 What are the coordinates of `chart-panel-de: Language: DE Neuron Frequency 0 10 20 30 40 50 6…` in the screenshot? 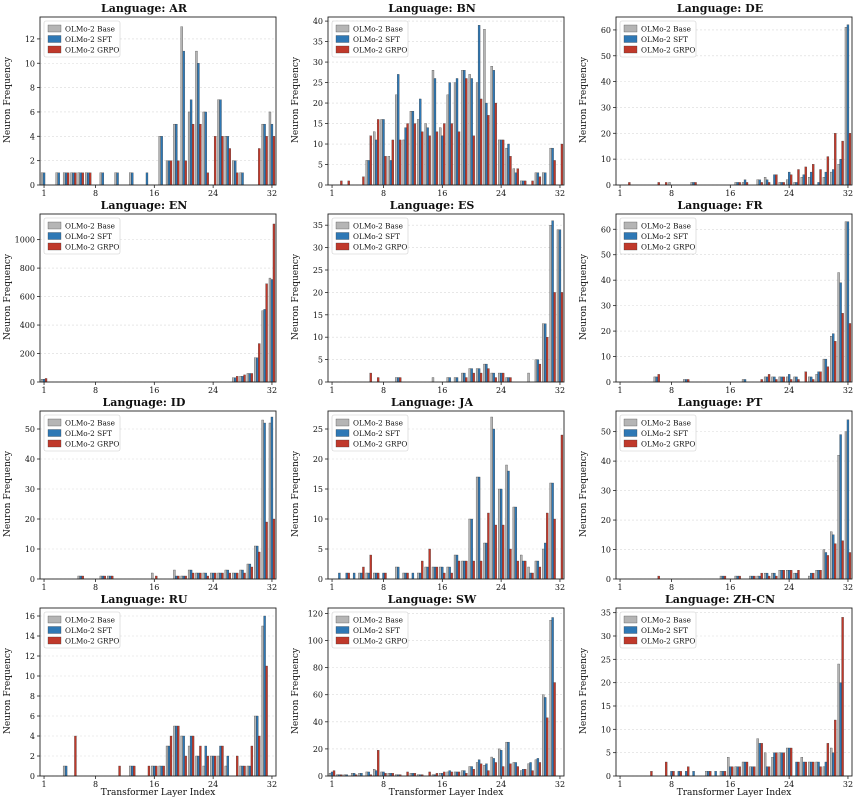 It's located at (720, 100).